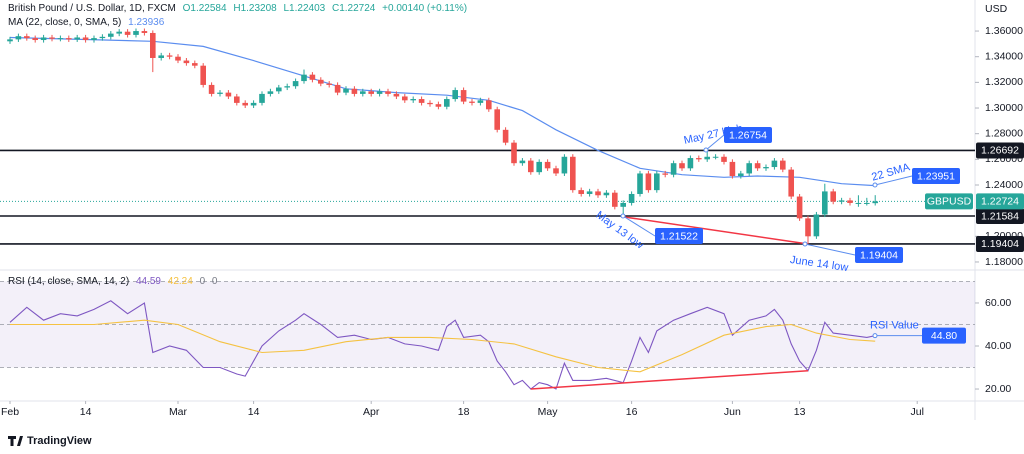 The height and width of the screenshot is (454, 1024). Describe the element at coordinates (59, 441) in the screenshot. I see `brand-name: TradingView` at that location.